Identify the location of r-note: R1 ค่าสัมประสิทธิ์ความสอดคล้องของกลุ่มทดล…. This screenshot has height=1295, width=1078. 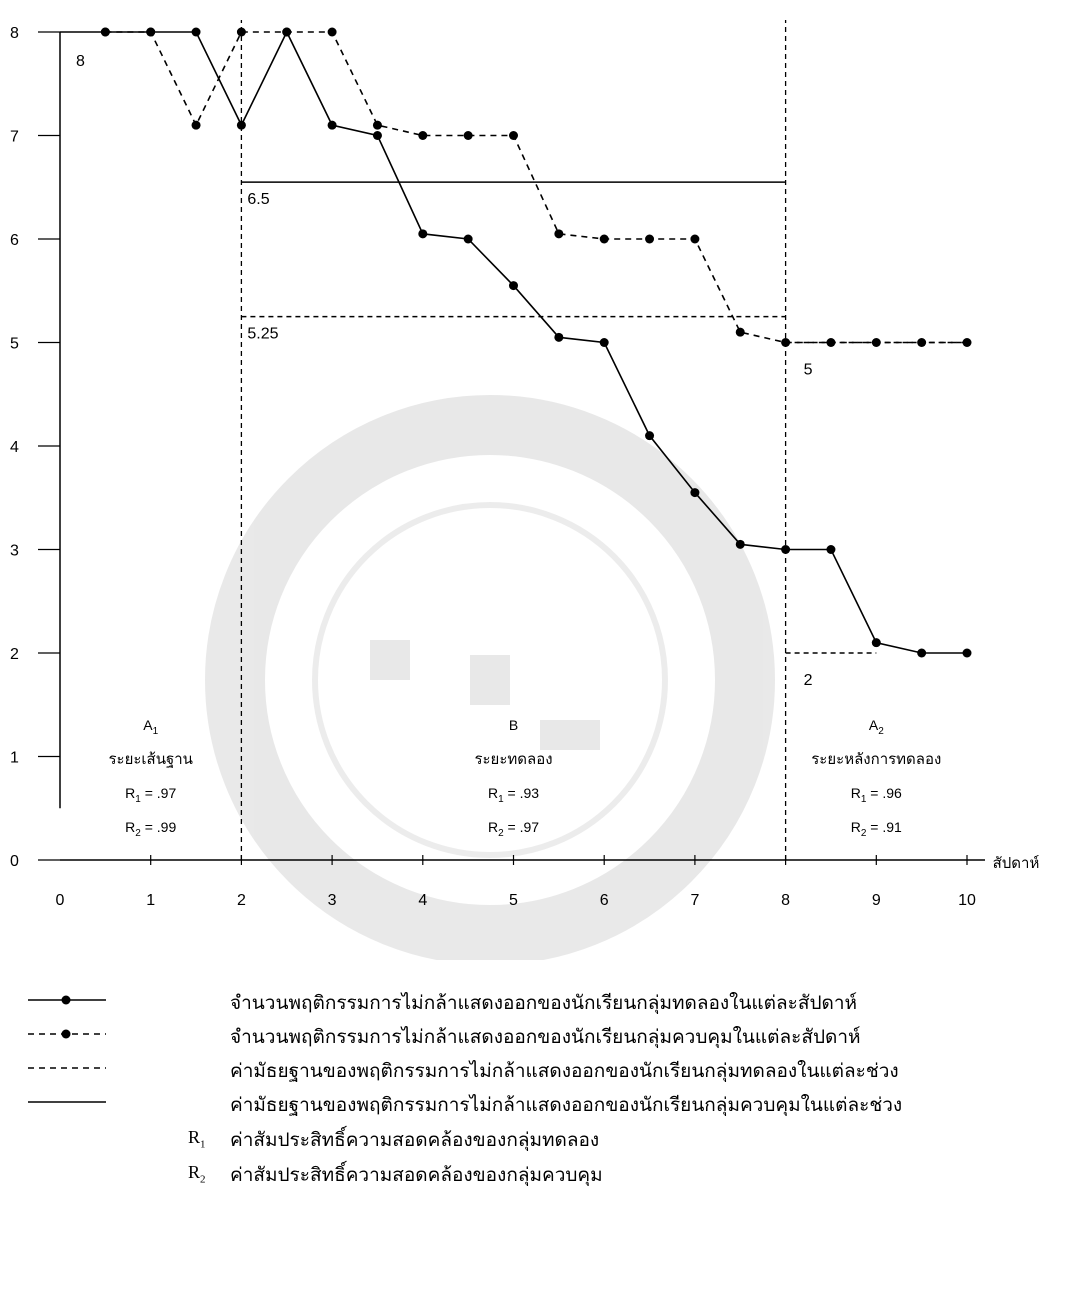
(539, 1137).